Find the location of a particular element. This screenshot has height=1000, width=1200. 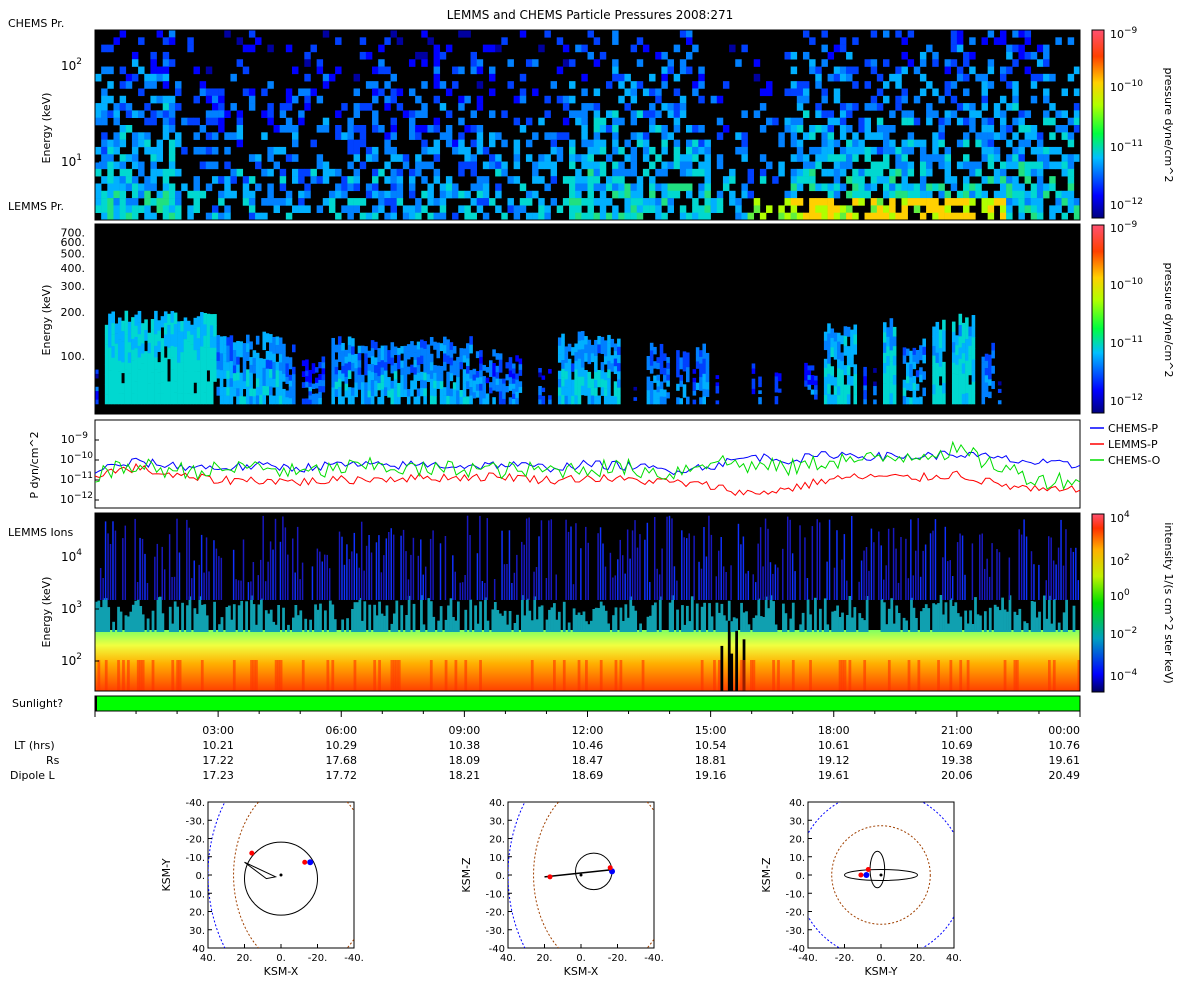

pressure-lines is located at coordinates (587, 468).